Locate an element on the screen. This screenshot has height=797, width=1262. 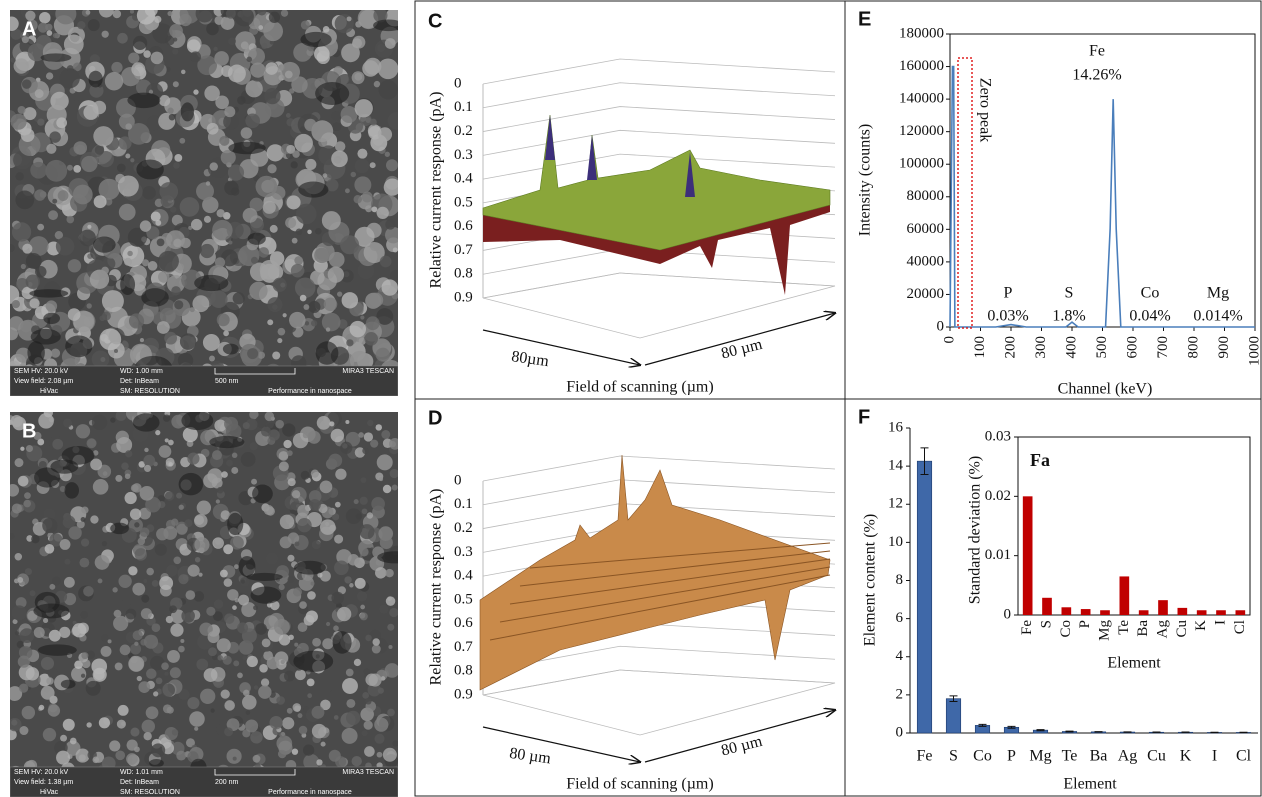
annotation: 0.03% is located at coordinates (1007, 316).